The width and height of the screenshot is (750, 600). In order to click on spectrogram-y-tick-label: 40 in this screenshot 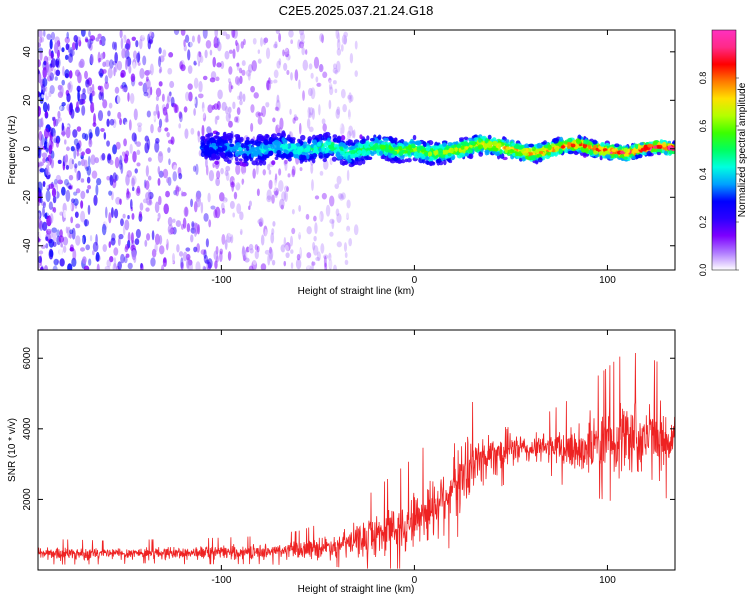, I will do `click(27, 52)`.